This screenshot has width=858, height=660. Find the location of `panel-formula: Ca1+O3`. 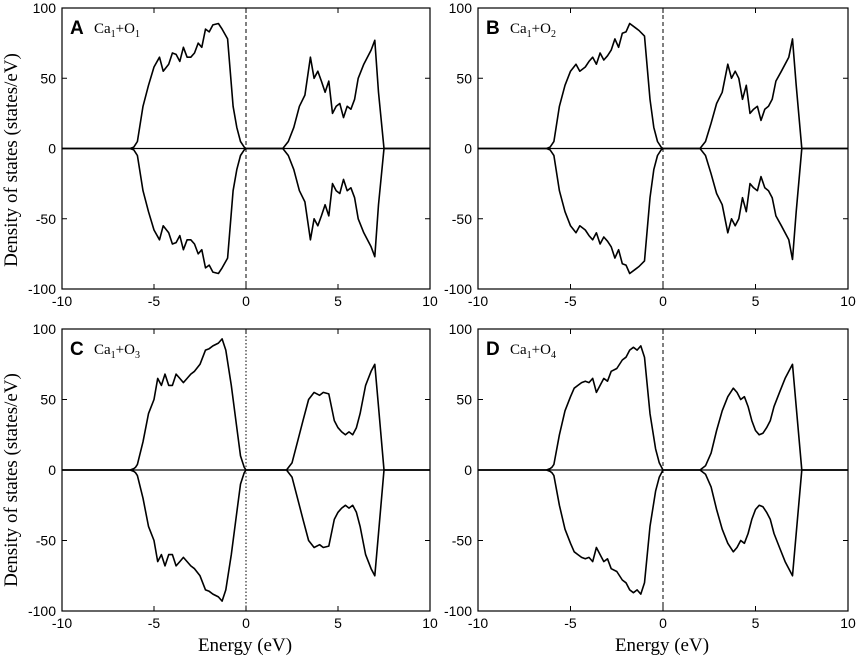

panel-formula: Ca1+O3 is located at coordinates (117, 351).